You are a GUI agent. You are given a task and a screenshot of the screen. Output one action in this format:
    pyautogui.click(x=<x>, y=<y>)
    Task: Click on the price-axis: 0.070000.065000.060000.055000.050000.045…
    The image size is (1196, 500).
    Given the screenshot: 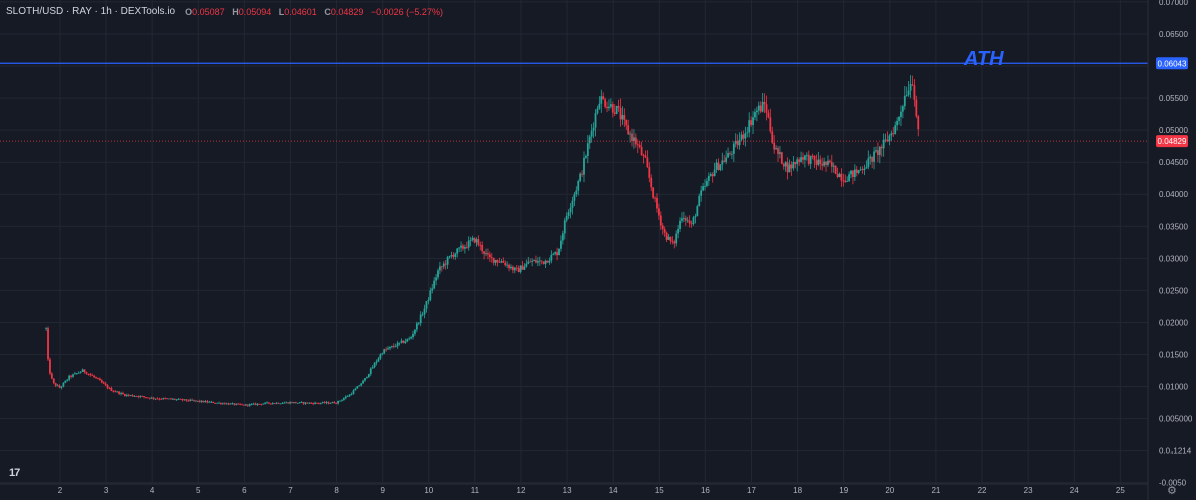 What is the action you would take?
    pyautogui.click(x=1176, y=244)
    